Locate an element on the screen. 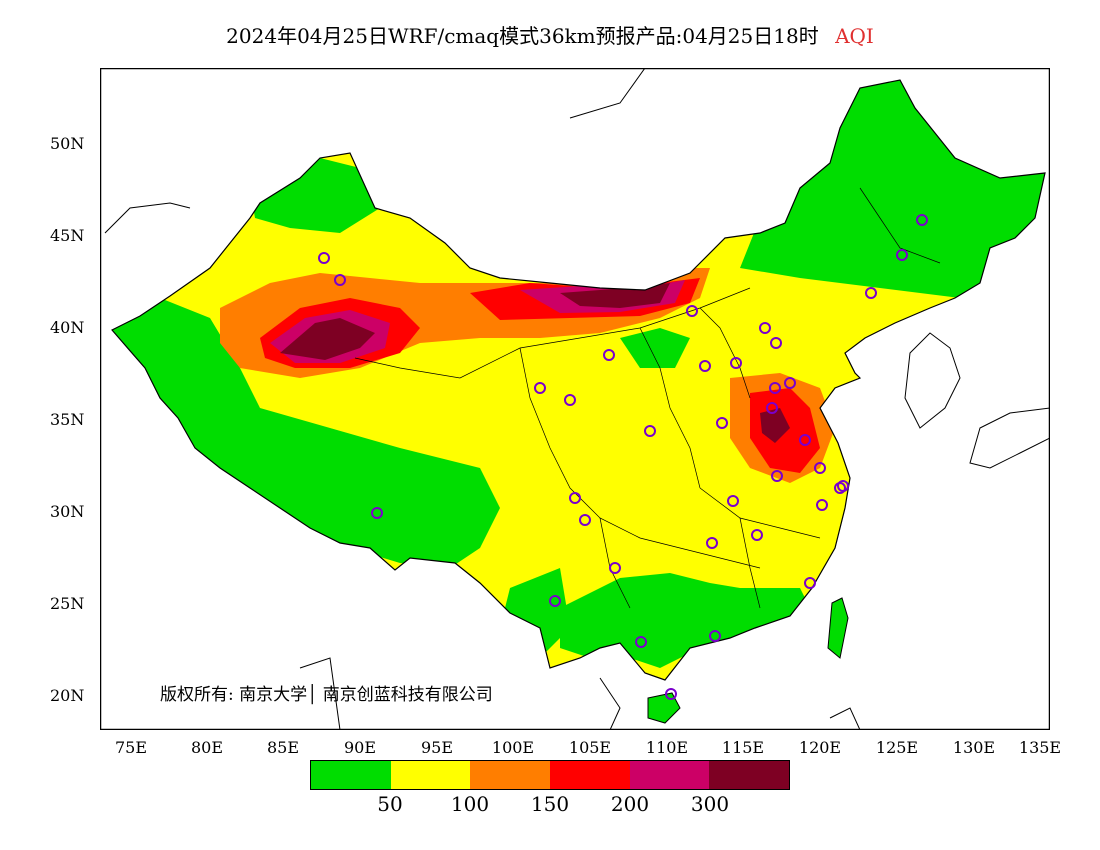 This screenshot has height=850, width=1100. lon-label-110e: 110E is located at coordinates (667, 747).